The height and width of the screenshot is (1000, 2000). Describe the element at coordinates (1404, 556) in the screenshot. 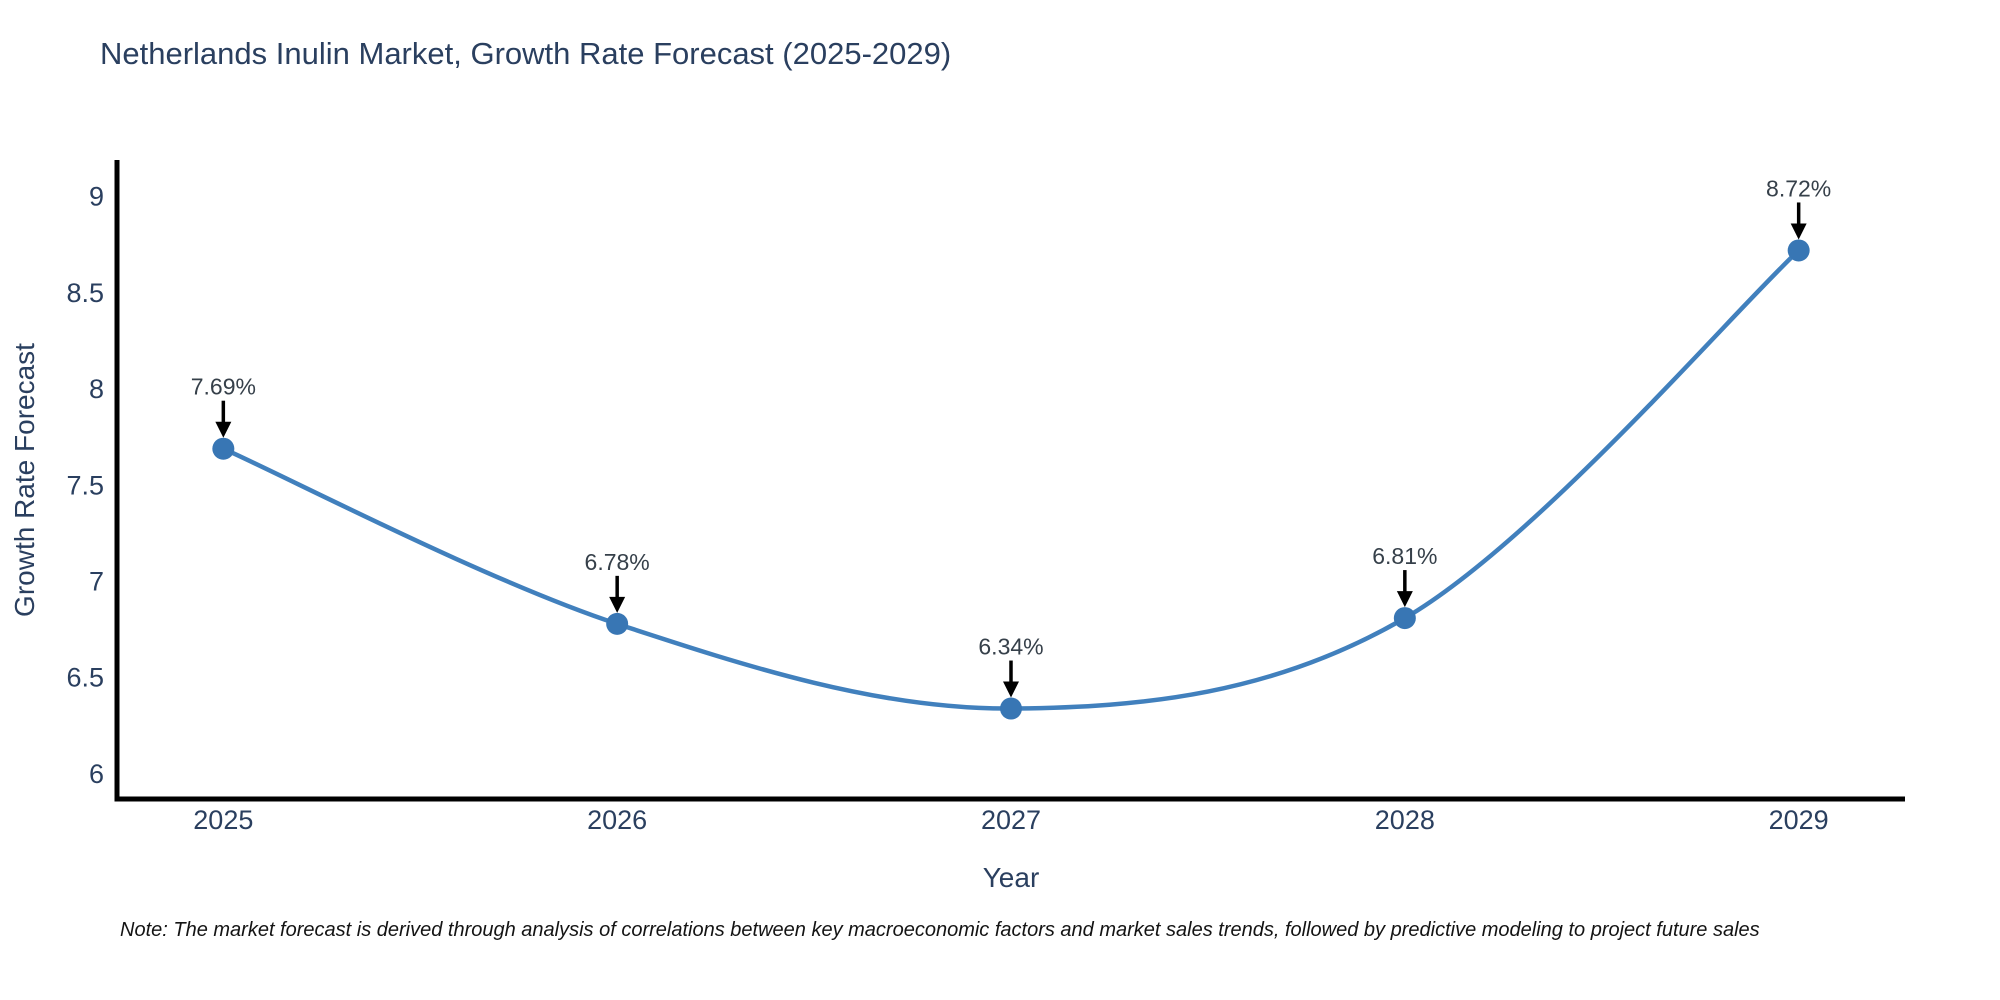

I see `point-annotation: 6.81%` at that location.